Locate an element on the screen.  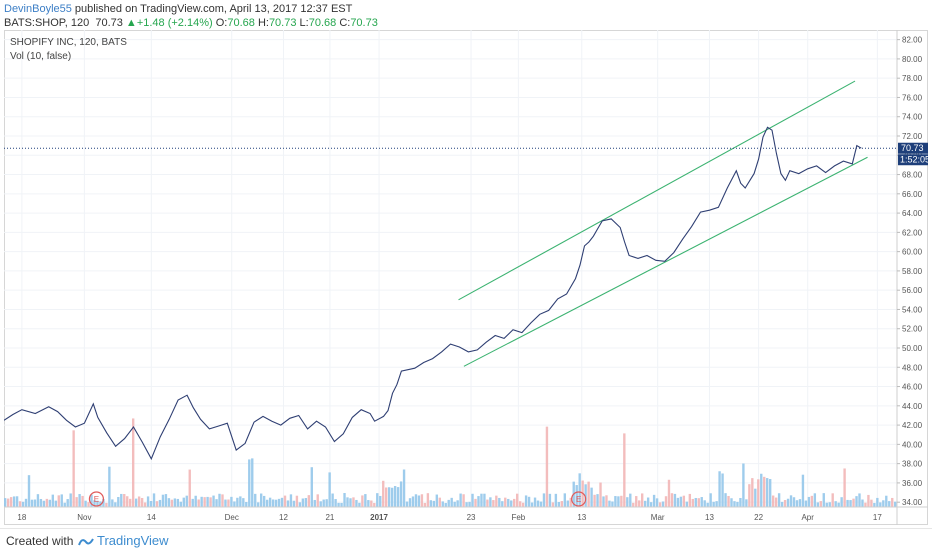
tradingview-brand-text: TradingView is located at coordinates (133, 540).